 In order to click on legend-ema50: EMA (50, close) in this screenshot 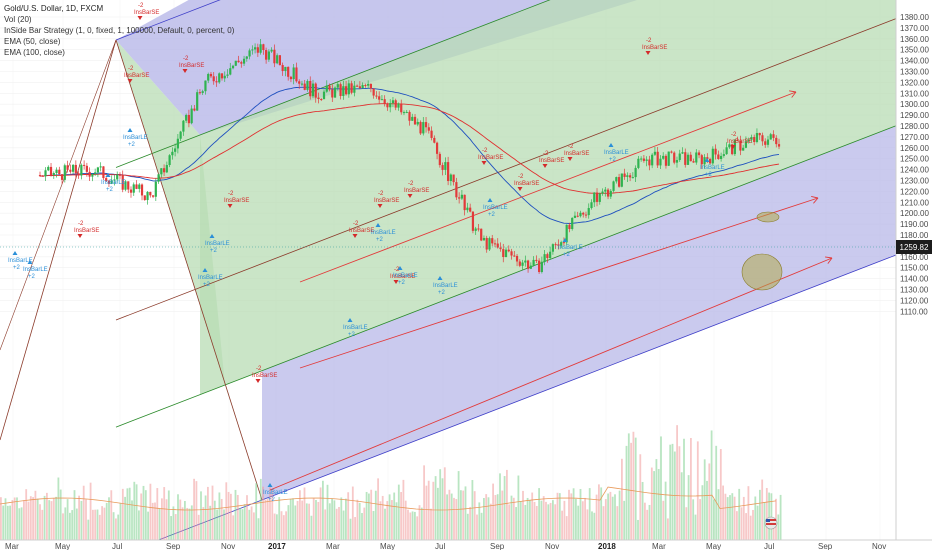, I will do `click(32, 41)`.